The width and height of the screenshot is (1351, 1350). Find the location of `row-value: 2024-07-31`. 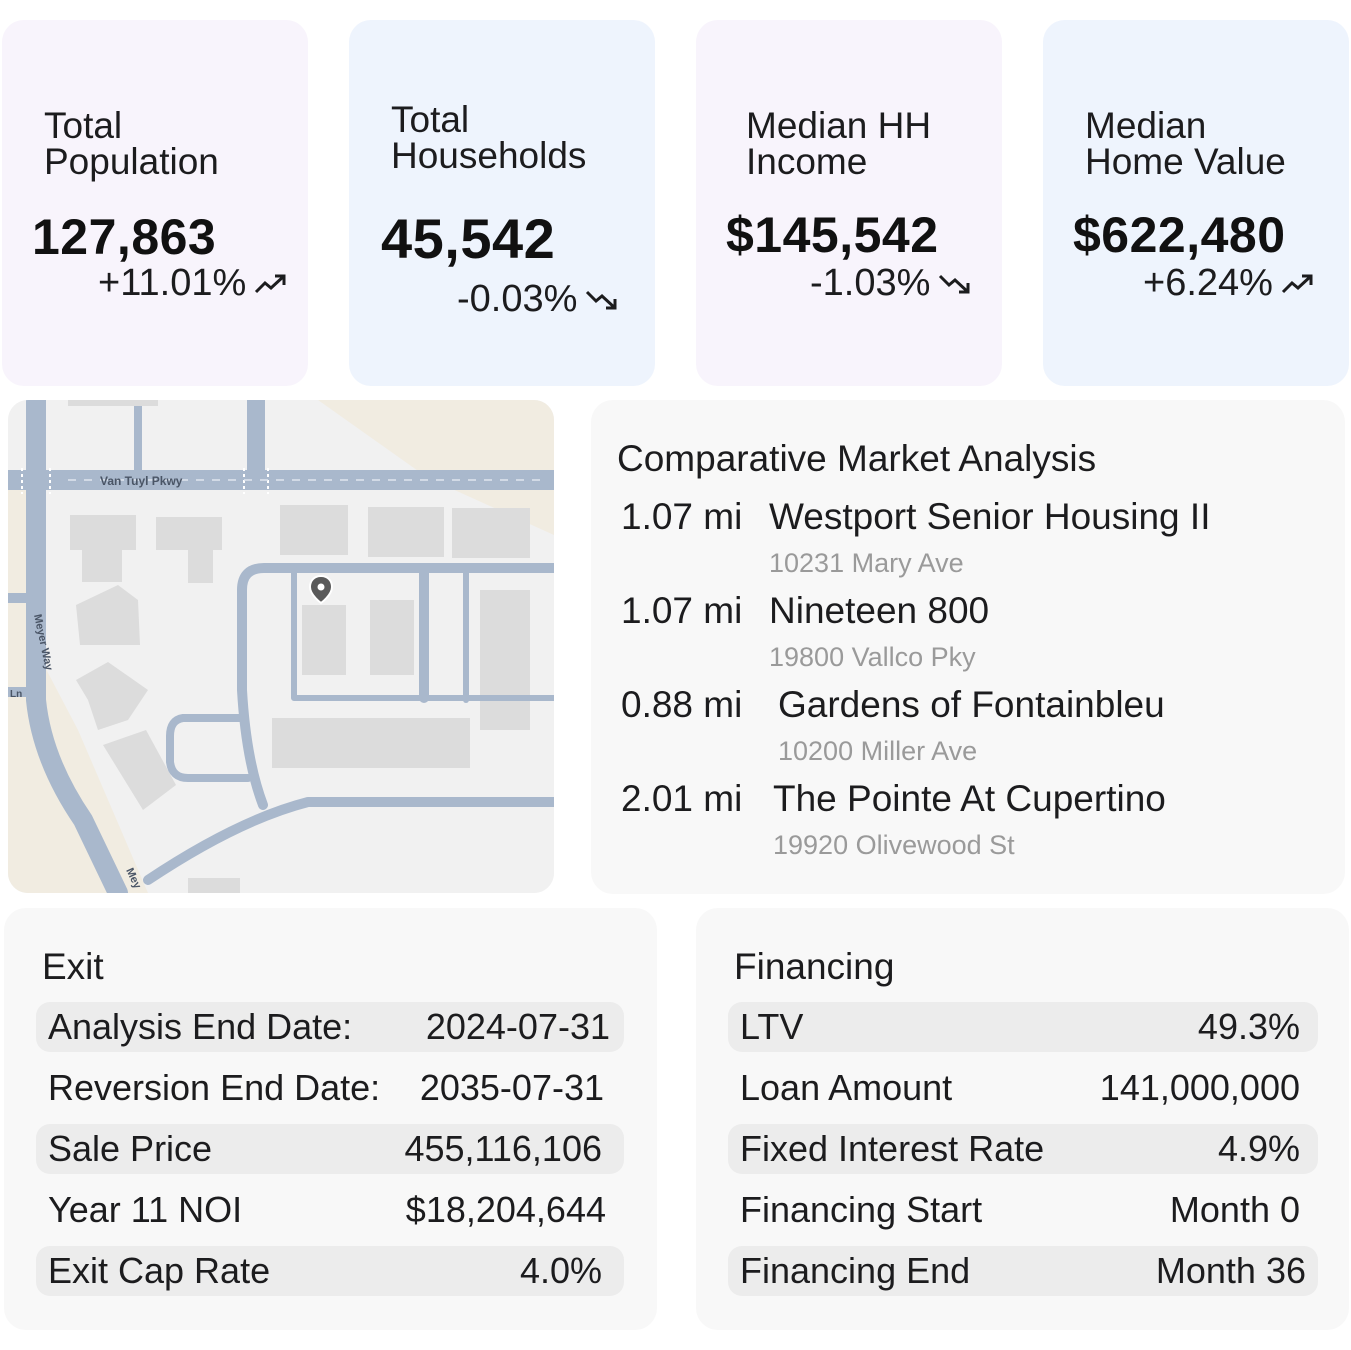

row-value: 2024-07-31 is located at coordinates (517, 1026).